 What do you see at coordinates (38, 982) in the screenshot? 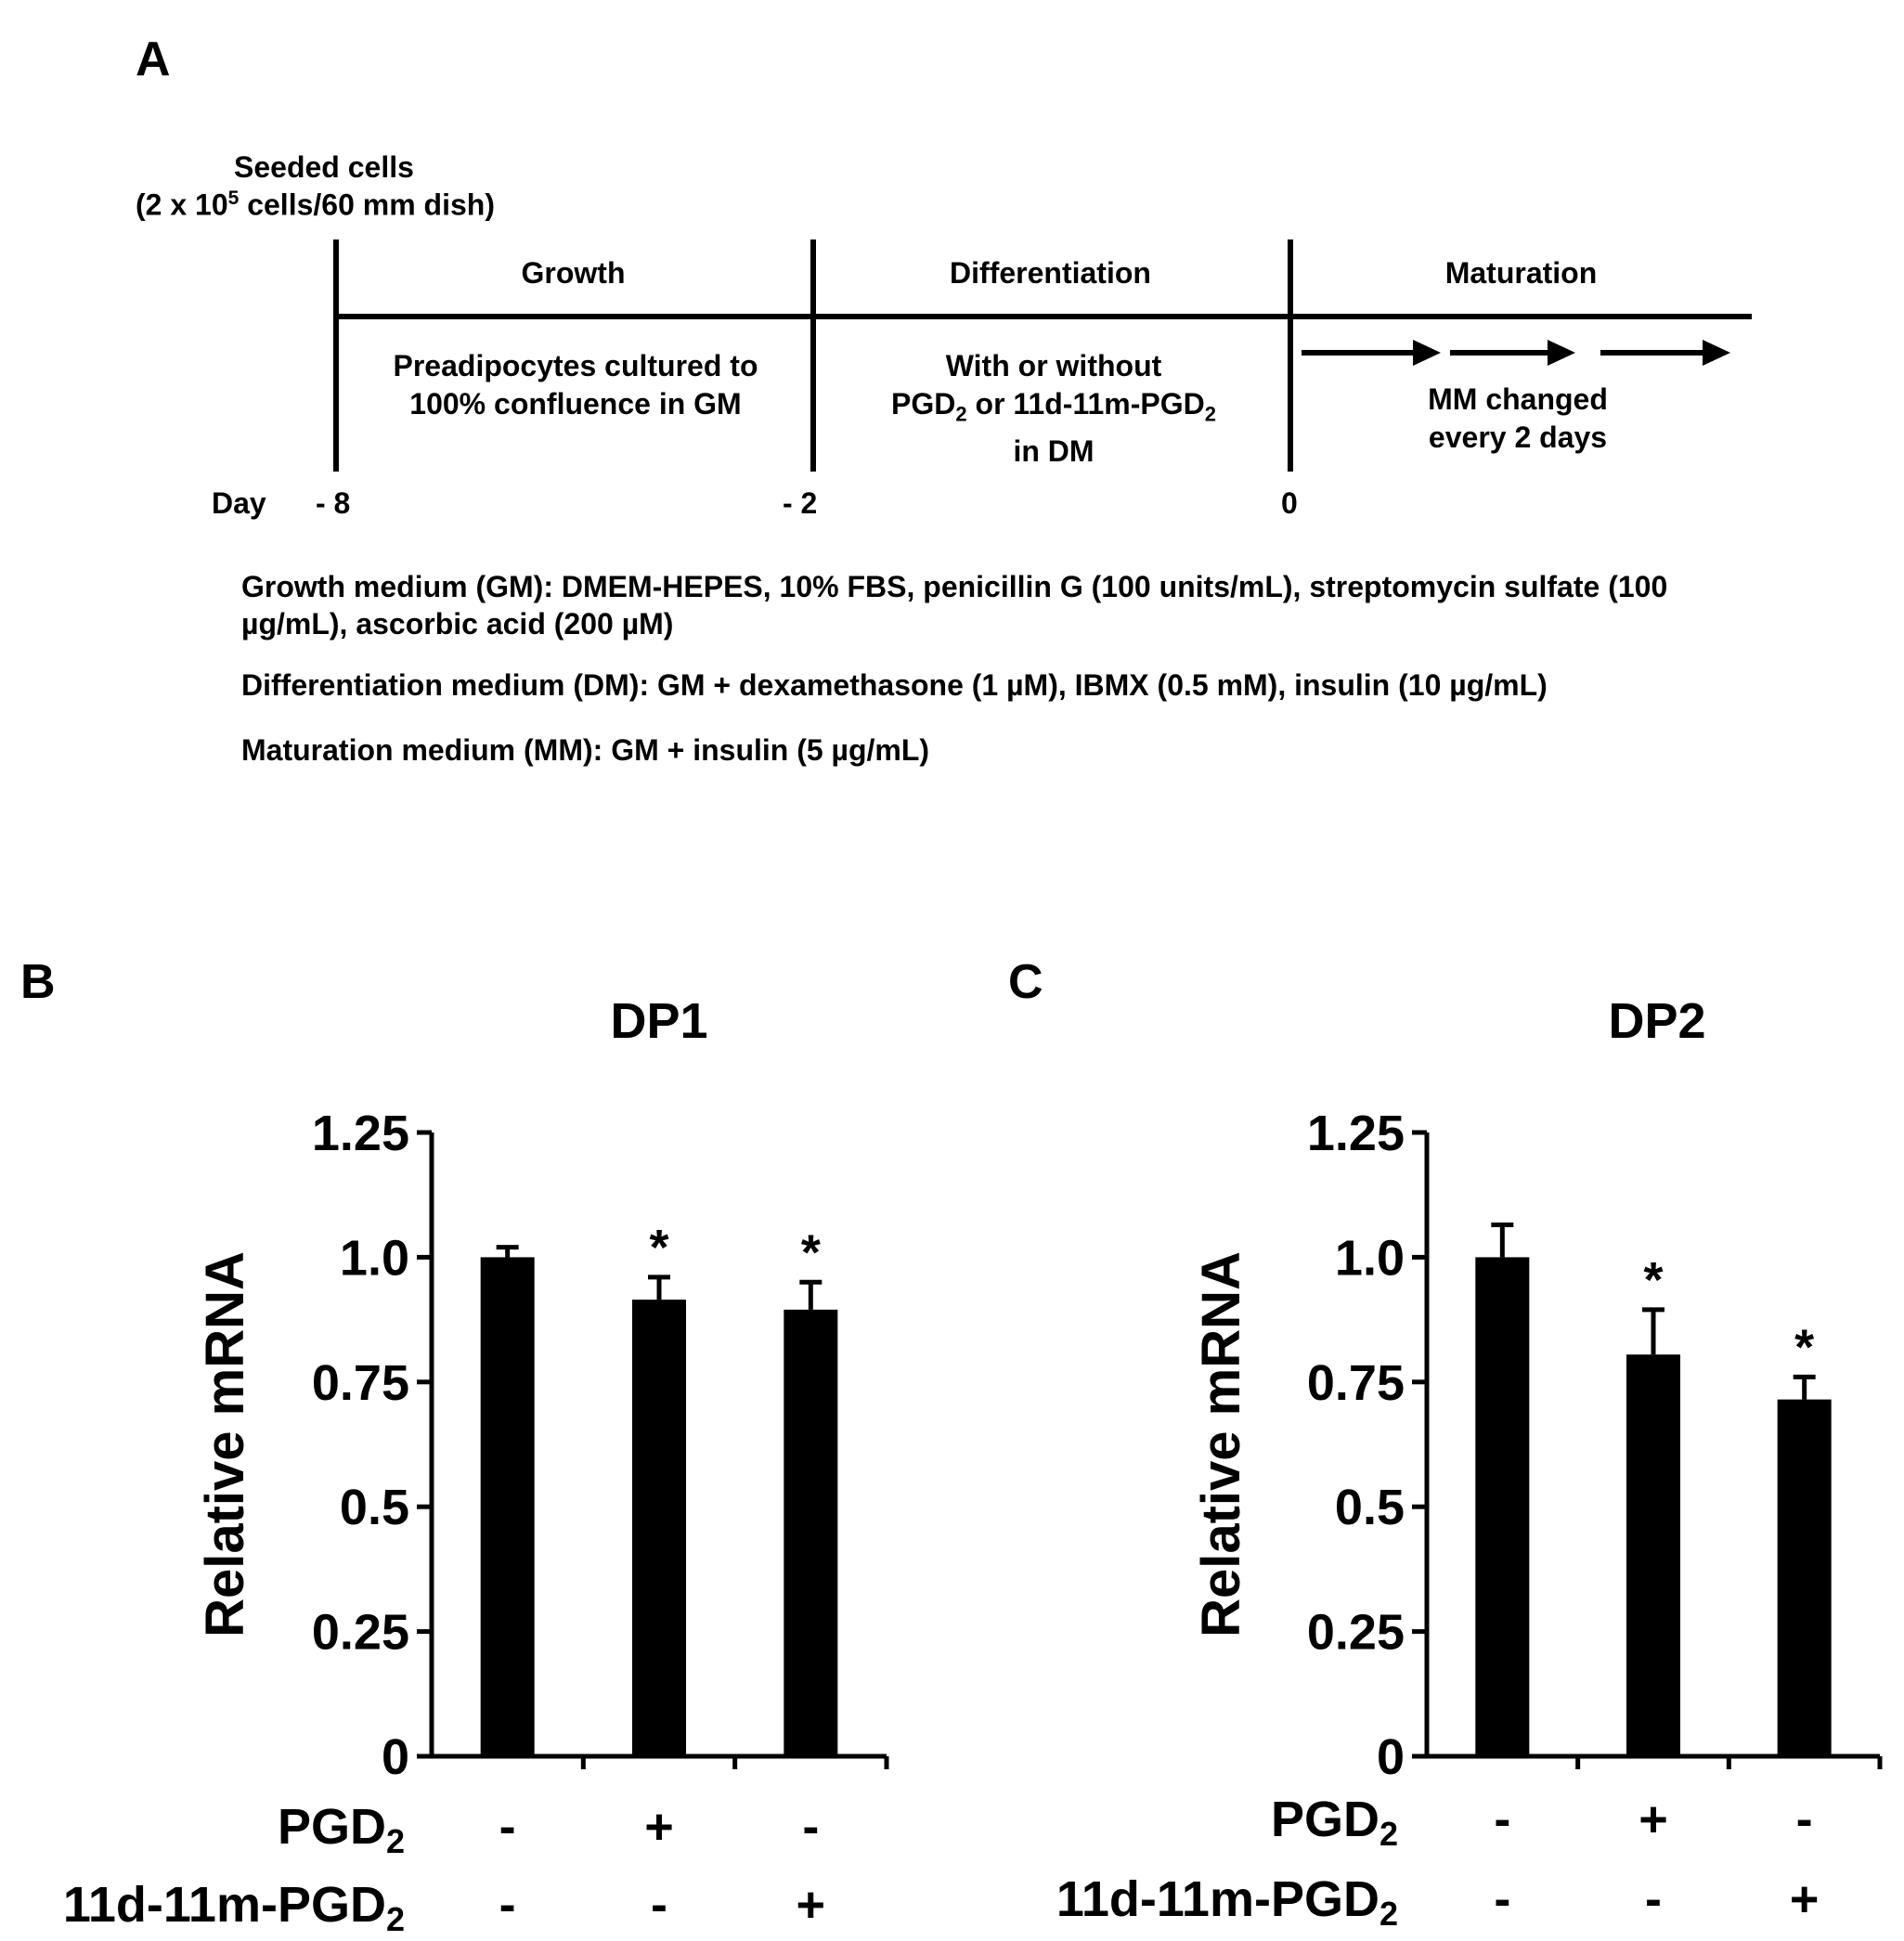
I see `panel-b-letter: B` at bounding box center [38, 982].